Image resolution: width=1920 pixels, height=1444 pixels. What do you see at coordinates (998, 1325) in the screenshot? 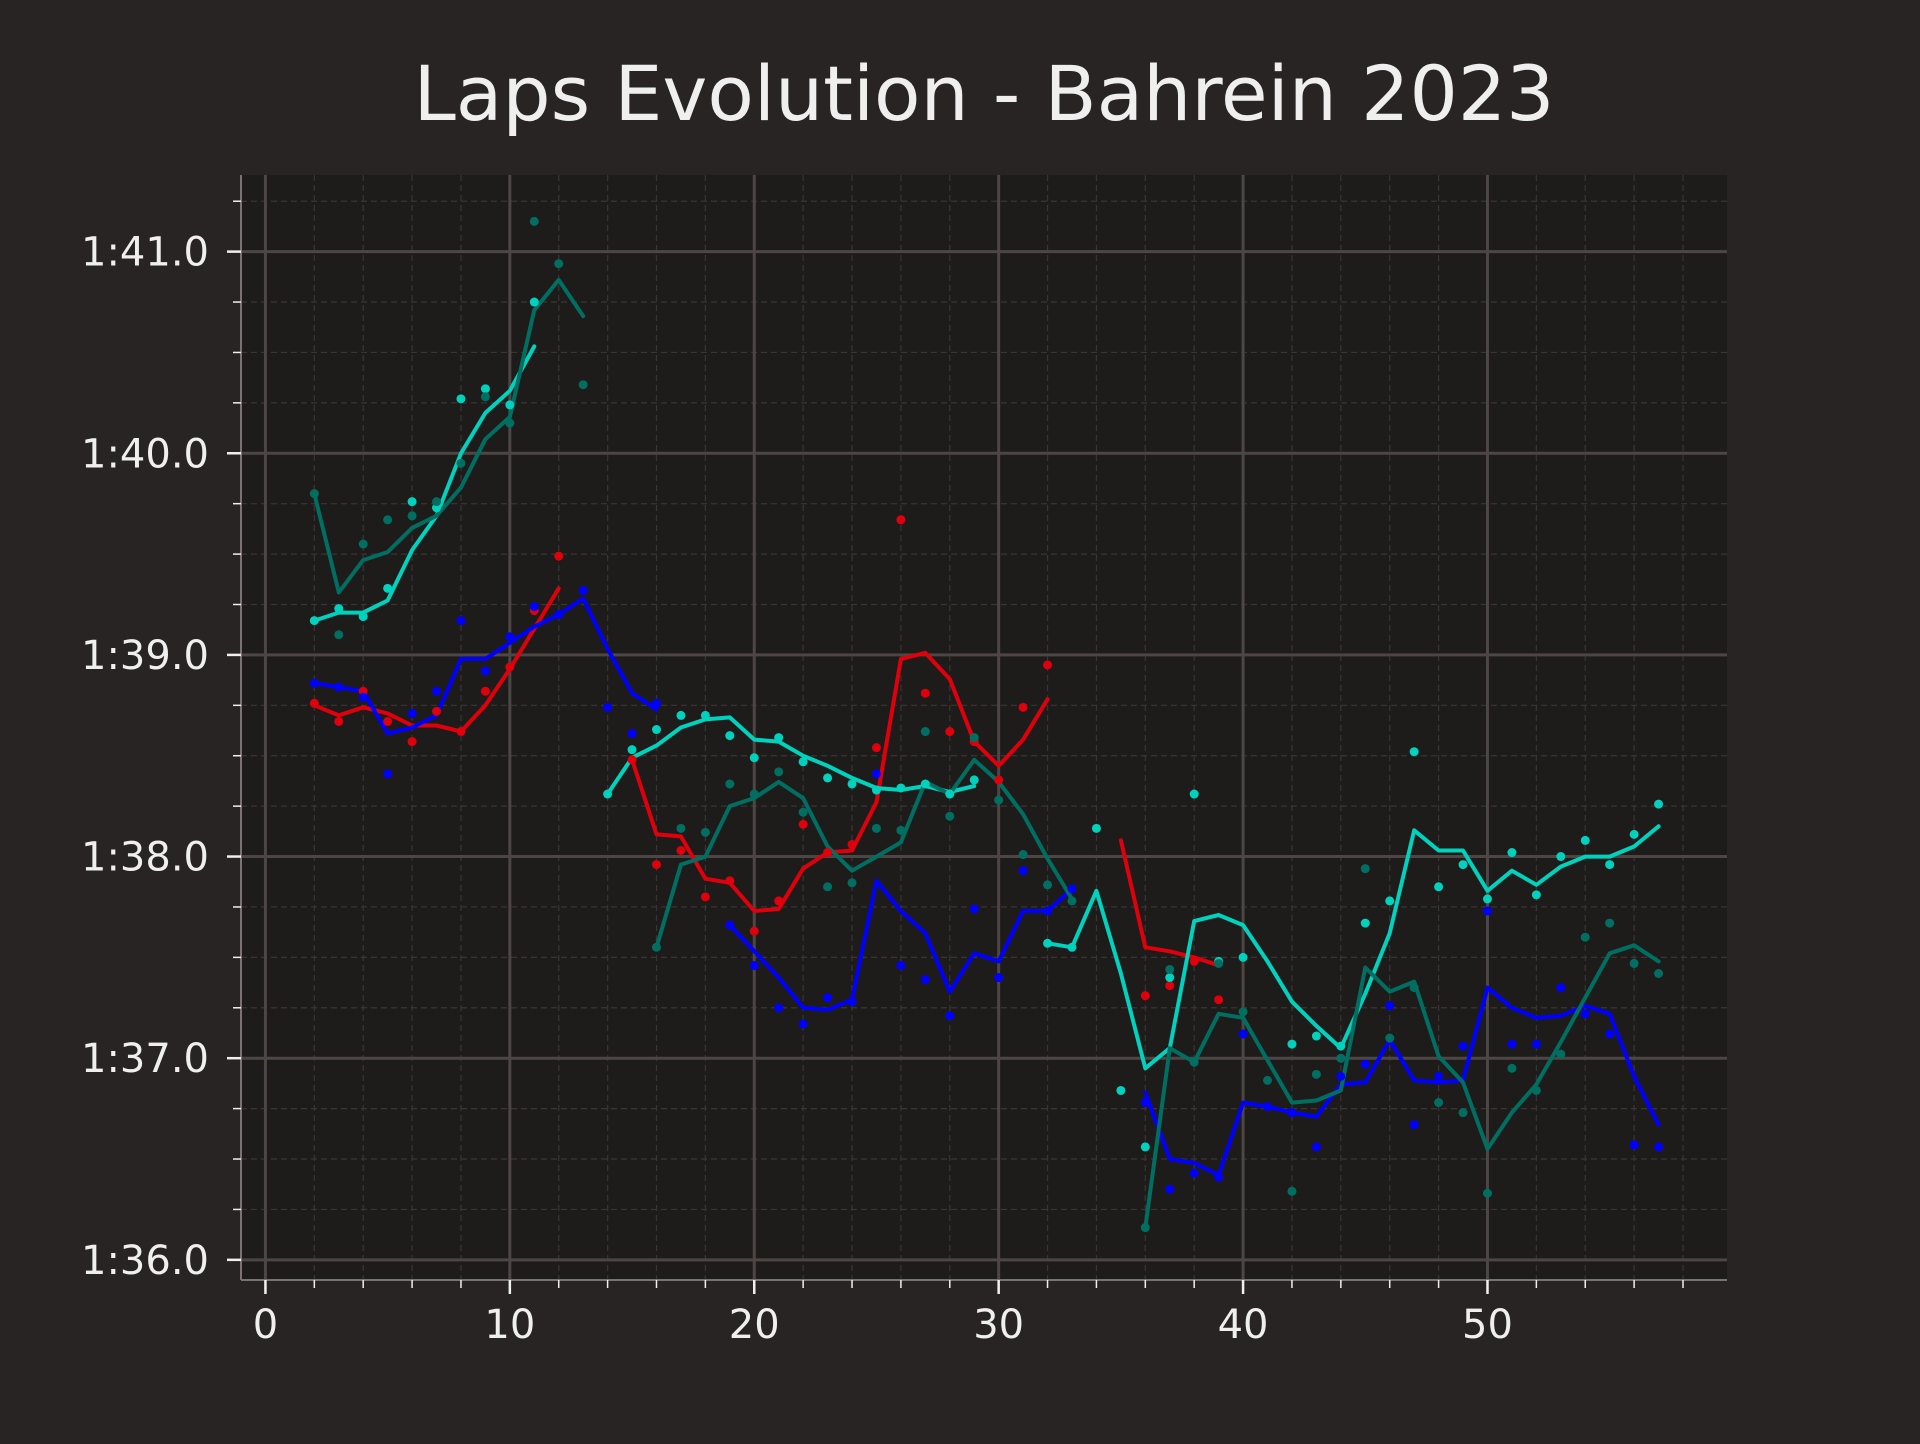
I see `x-tick-label: 30` at bounding box center [998, 1325].